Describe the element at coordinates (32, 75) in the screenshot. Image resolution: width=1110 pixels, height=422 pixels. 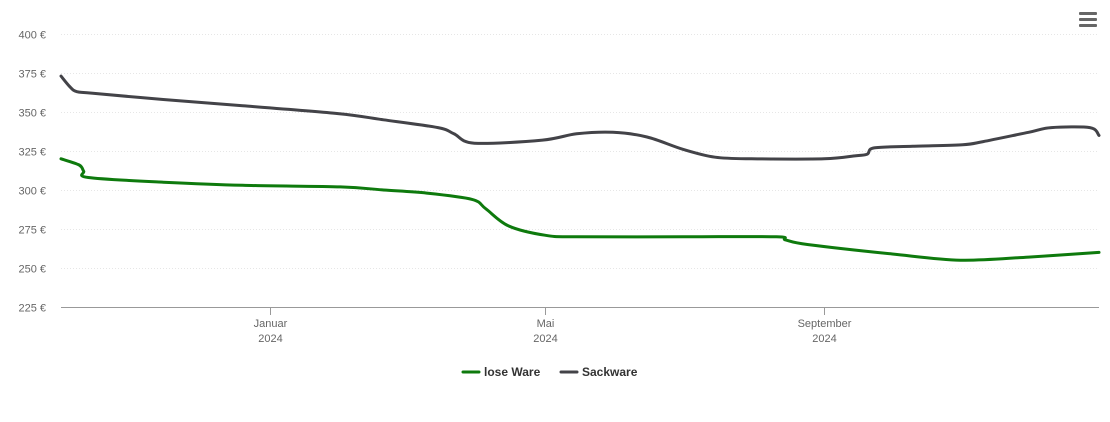
I see `y-tick-label: 375 €` at that location.